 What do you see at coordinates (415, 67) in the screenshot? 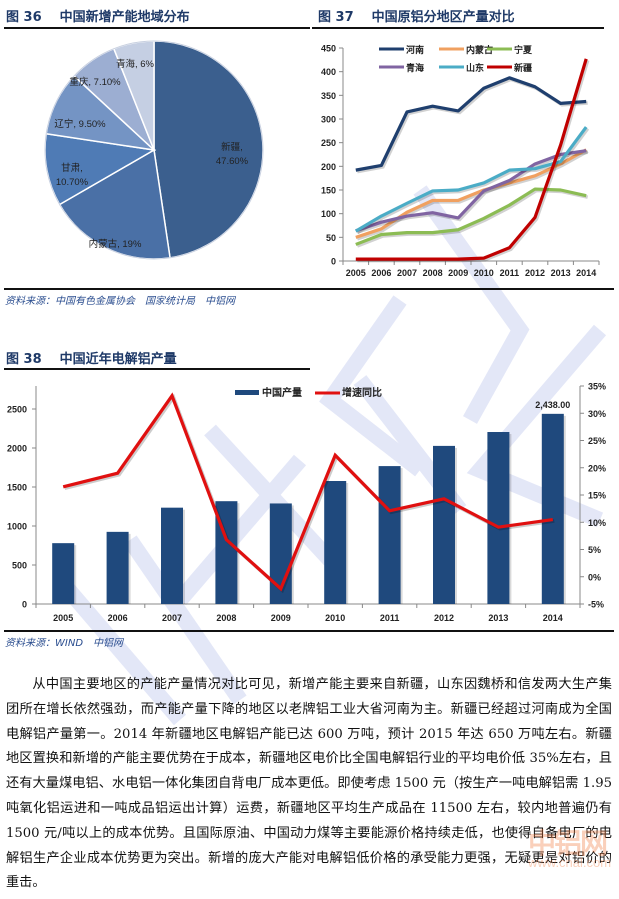
I see `legend-label: 青海` at bounding box center [415, 67].